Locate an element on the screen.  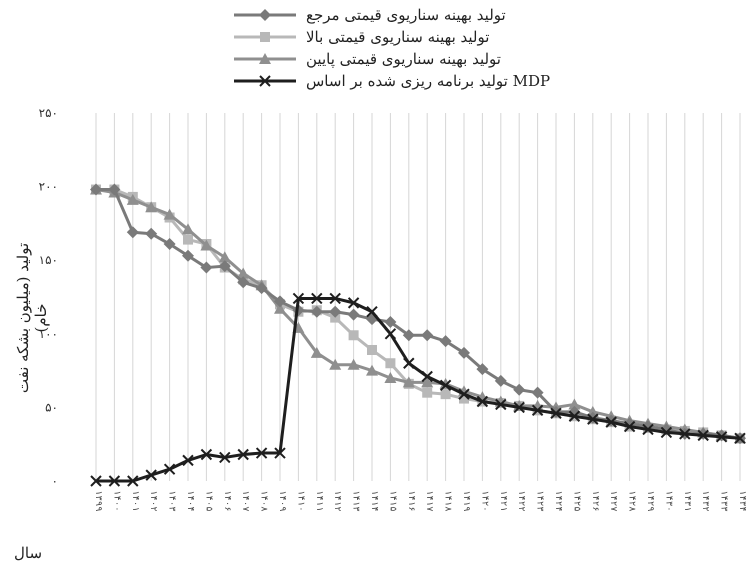
x-tick-label: ۱۴۱۸ is located at coordinates (448, 501).